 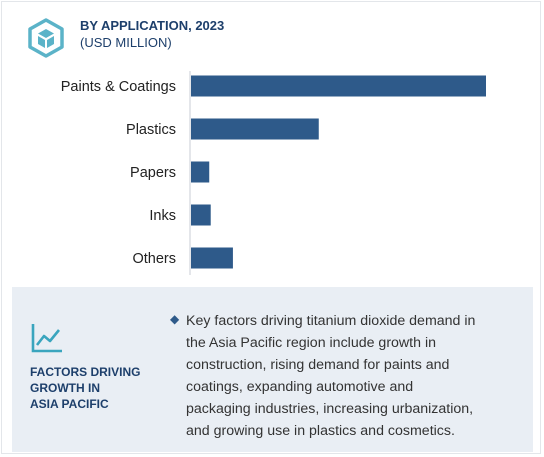 What do you see at coordinates (152, 25) in the screenshot?
I see `chart-title: BY APPLICATION, 2023` at bounding box center [152, 25].